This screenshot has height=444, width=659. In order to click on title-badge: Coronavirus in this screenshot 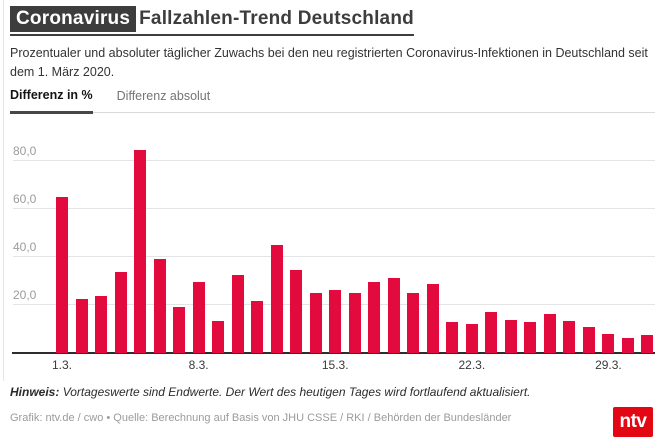, I will do `click(73, 19)`.